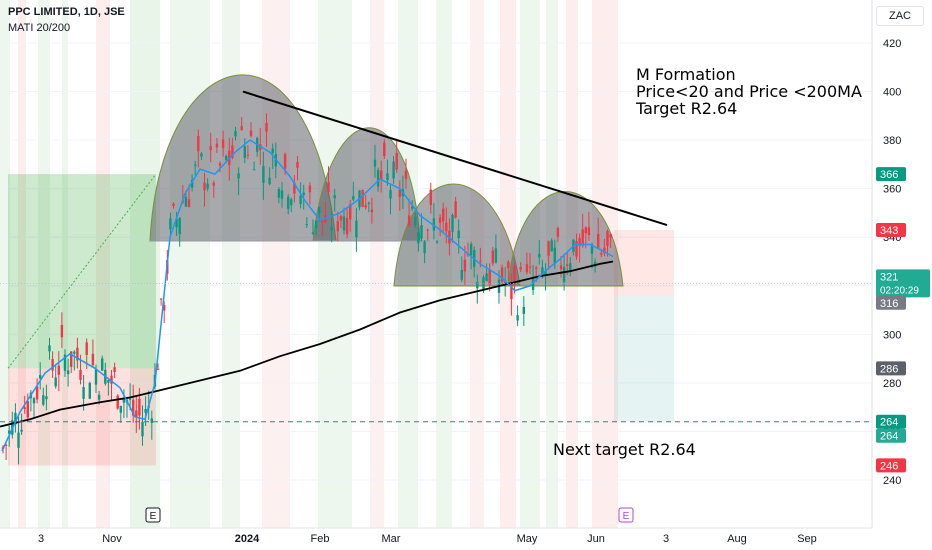  Describe the element at coordinates (807, 539) in the screenshot. I see `x-tick-label: Sep` at that location.